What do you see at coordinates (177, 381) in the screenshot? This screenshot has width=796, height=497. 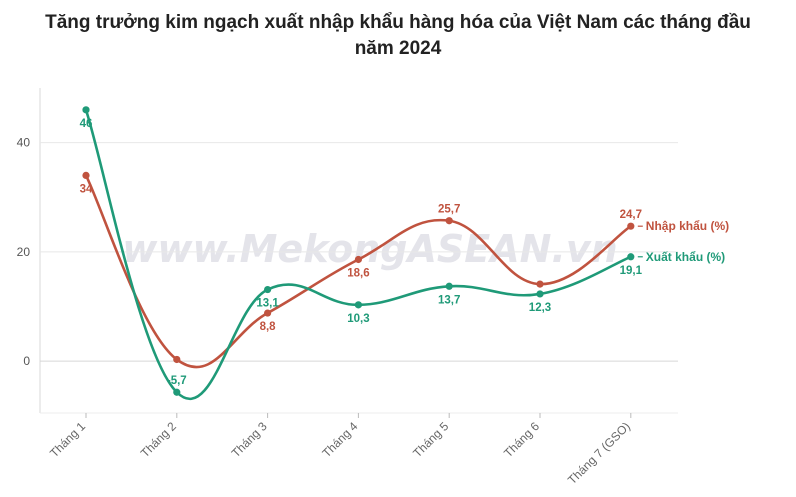 I see `data-label: -5,7` at bounding box center [177, 381].